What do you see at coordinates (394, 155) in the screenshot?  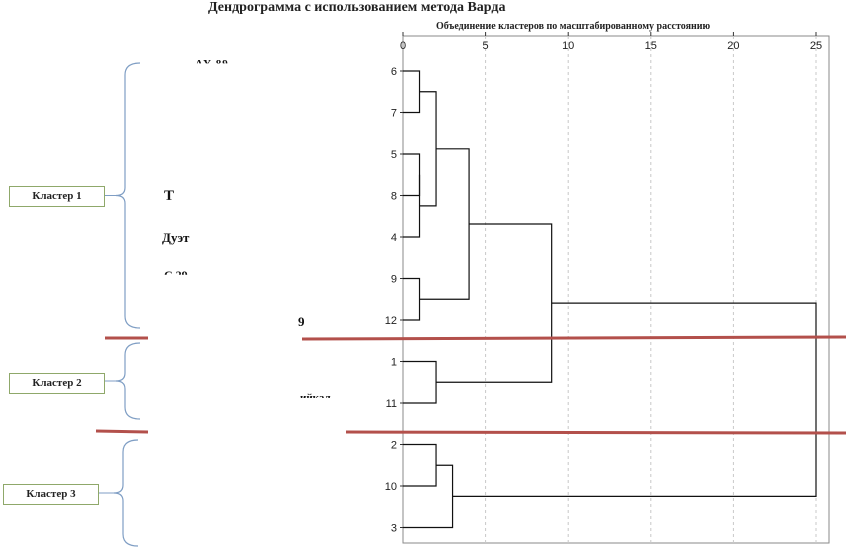 I see `leaf-label: 5` at bounding box center [394, 155].